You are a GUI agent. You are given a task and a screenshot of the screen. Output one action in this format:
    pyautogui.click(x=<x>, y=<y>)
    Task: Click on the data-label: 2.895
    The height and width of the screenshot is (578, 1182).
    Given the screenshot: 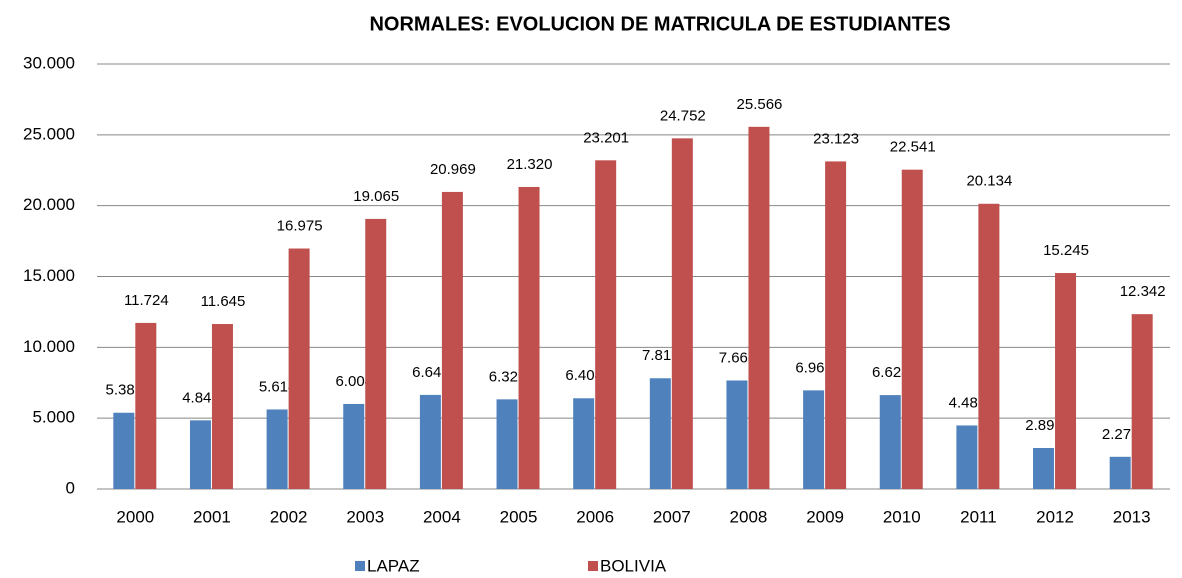 What is the action you would take?
    pyautogui.click(x=1044, y=425)
    